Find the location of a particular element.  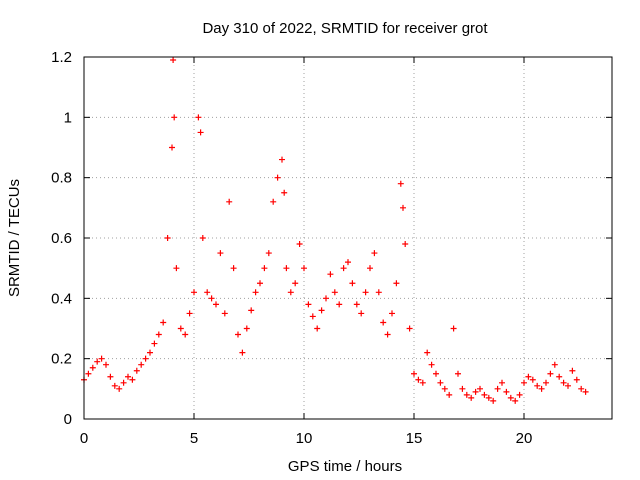

x-tick-labels: 0 5 10 15 20 is located at coordinates (306, 438).